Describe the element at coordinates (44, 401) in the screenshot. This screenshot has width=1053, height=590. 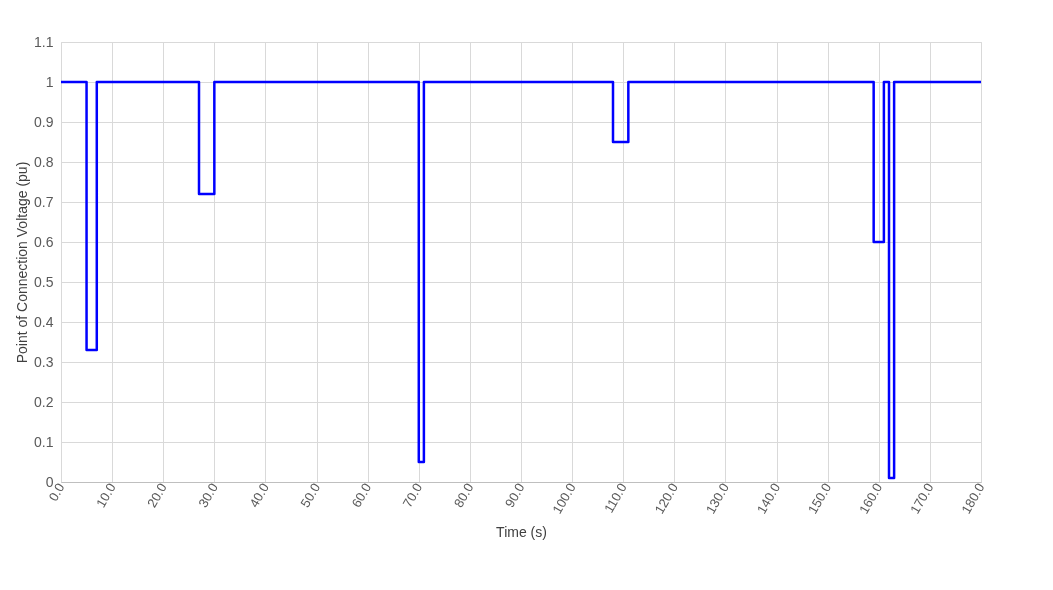
I see `y-tick-label: 0.2` at that location.